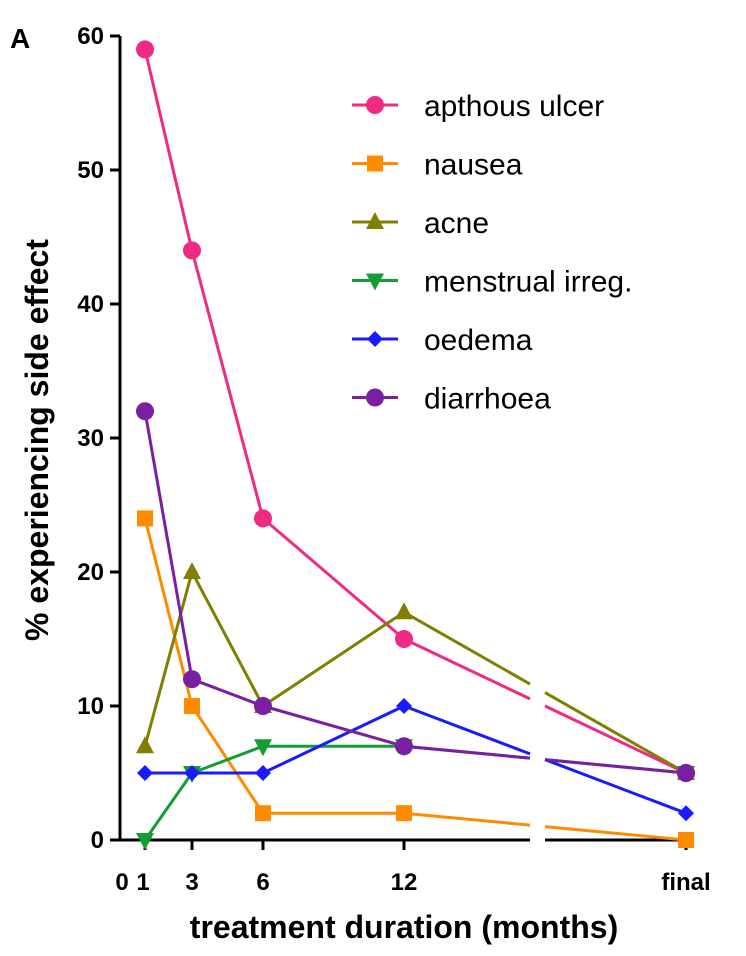 This screenshot has height=956, width=746. What do you see at coordinates (478, 340) in the screenshot?
I see `legend-label: oedema` at bounding box center [478, 340].